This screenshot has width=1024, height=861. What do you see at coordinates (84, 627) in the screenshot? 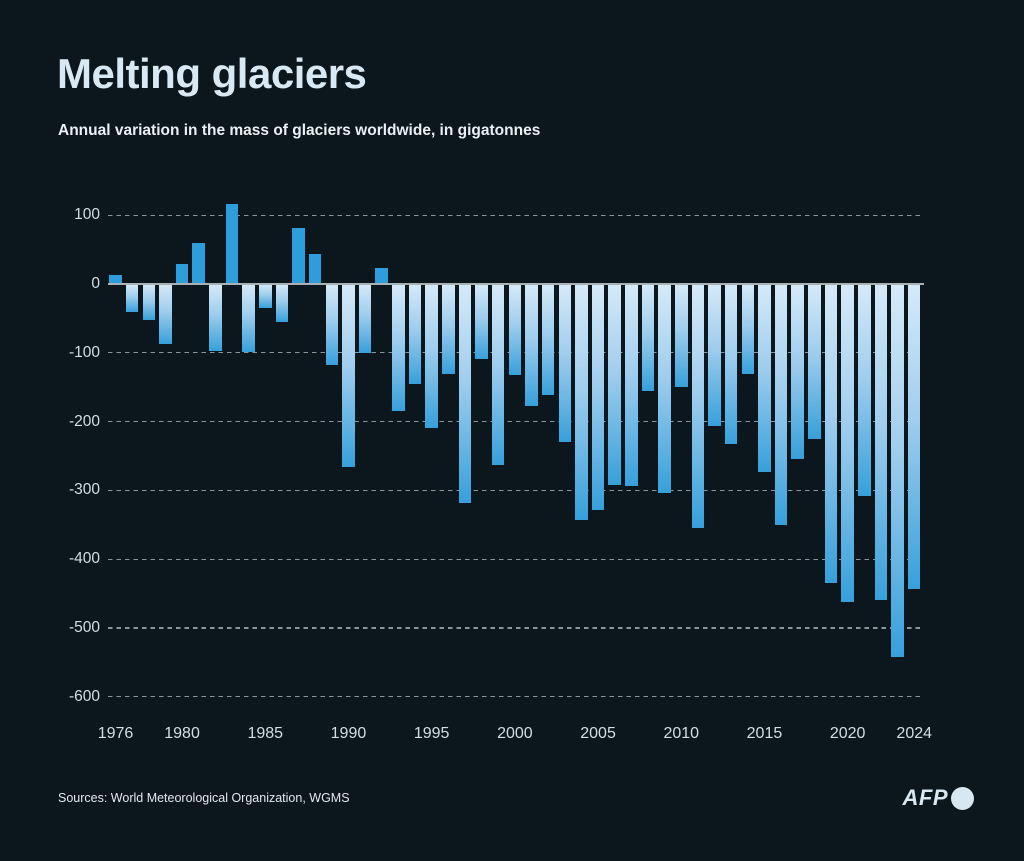
I see `y-tick-label--500: -500` at bounding box center [84, 627].